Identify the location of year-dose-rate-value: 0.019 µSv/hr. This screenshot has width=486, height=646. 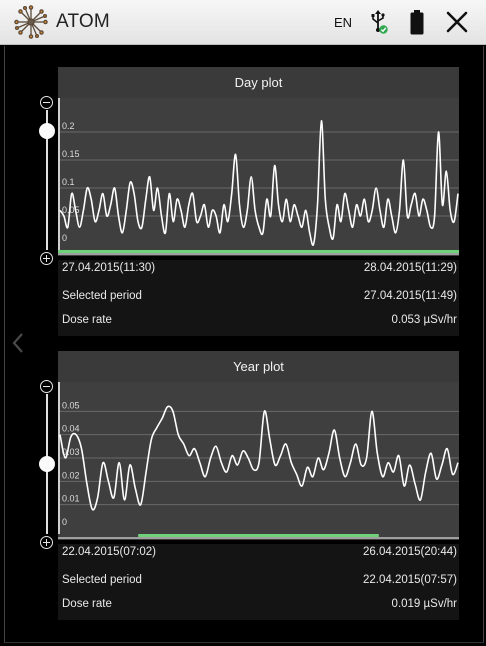
(424, 604).